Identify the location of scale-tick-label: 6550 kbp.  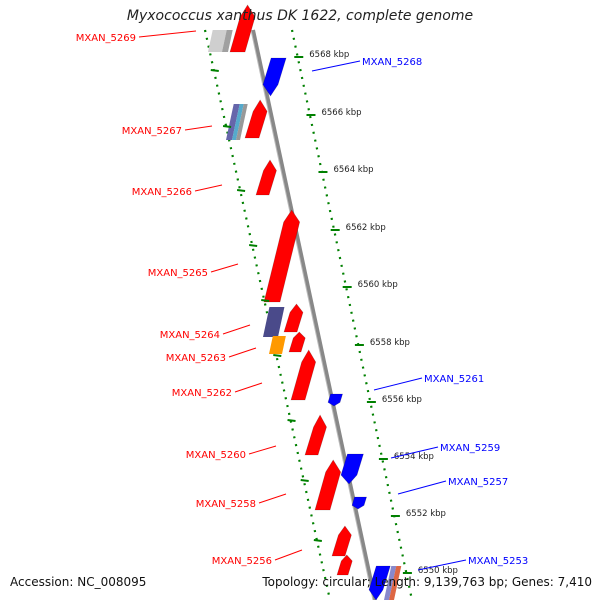
(438, 571).